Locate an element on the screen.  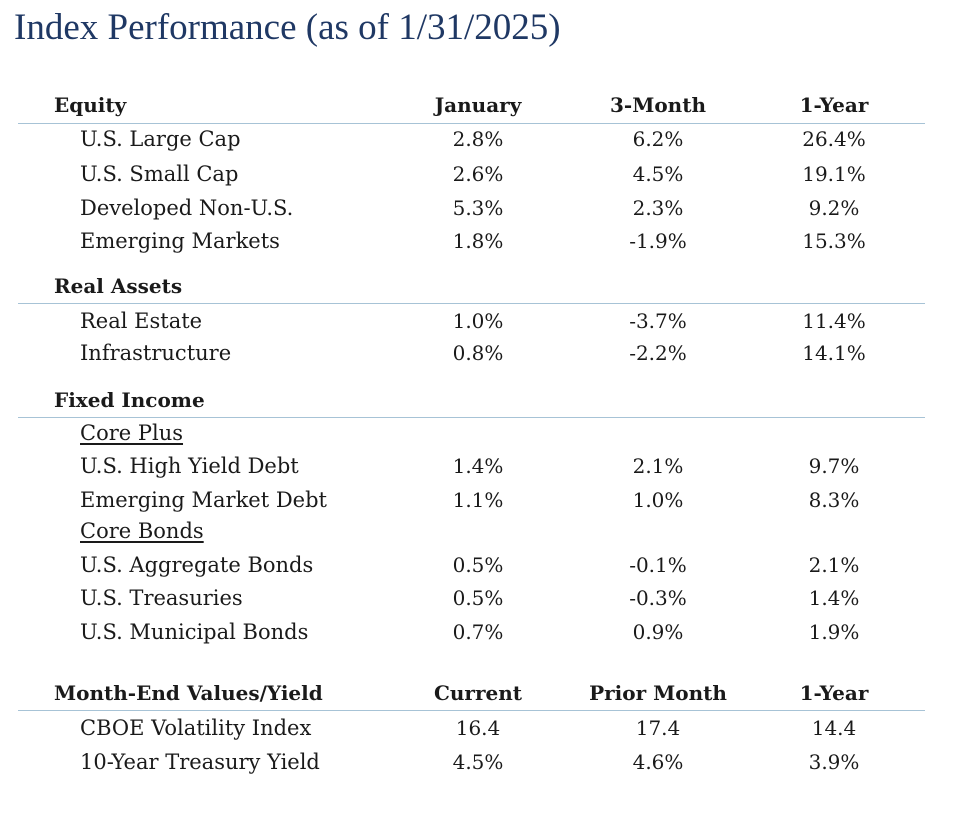
table-row: U.S. High Yield Debt 1.4% 2.1% 9.7% is located at coordinates (487, 466).